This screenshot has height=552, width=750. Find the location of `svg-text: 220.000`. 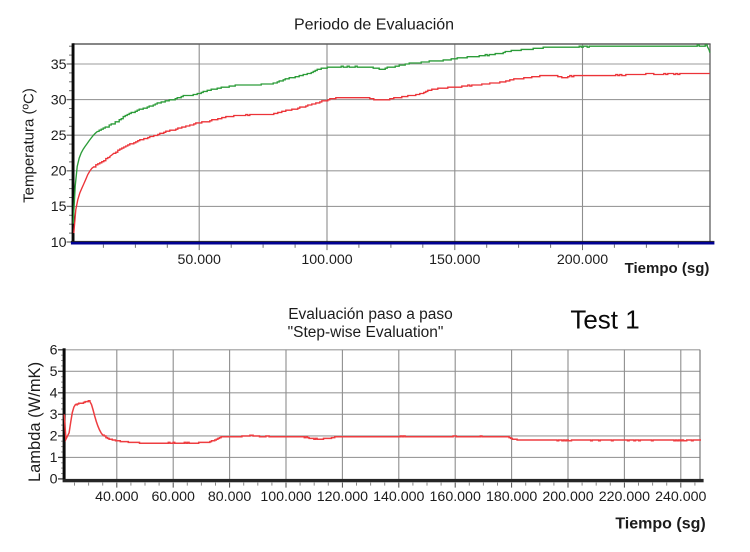

svg-text: 220.000 is located at coordinates (624, 497).